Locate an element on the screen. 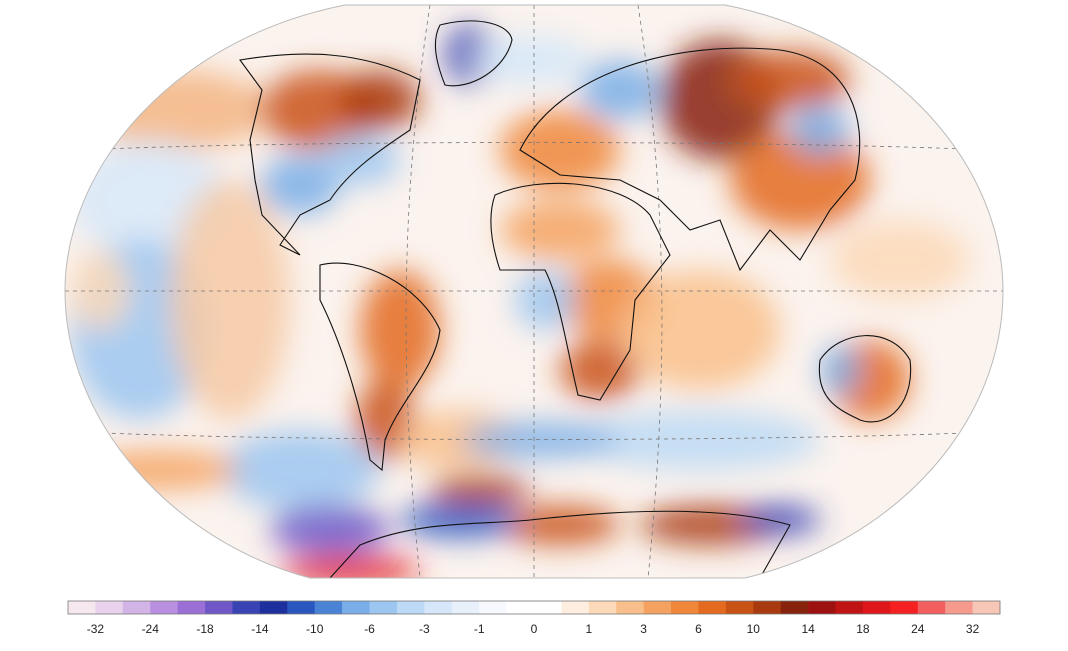 This screenshot has width=1068, height=651. colorbar-label: -3 is located at coordinates (424, 629).